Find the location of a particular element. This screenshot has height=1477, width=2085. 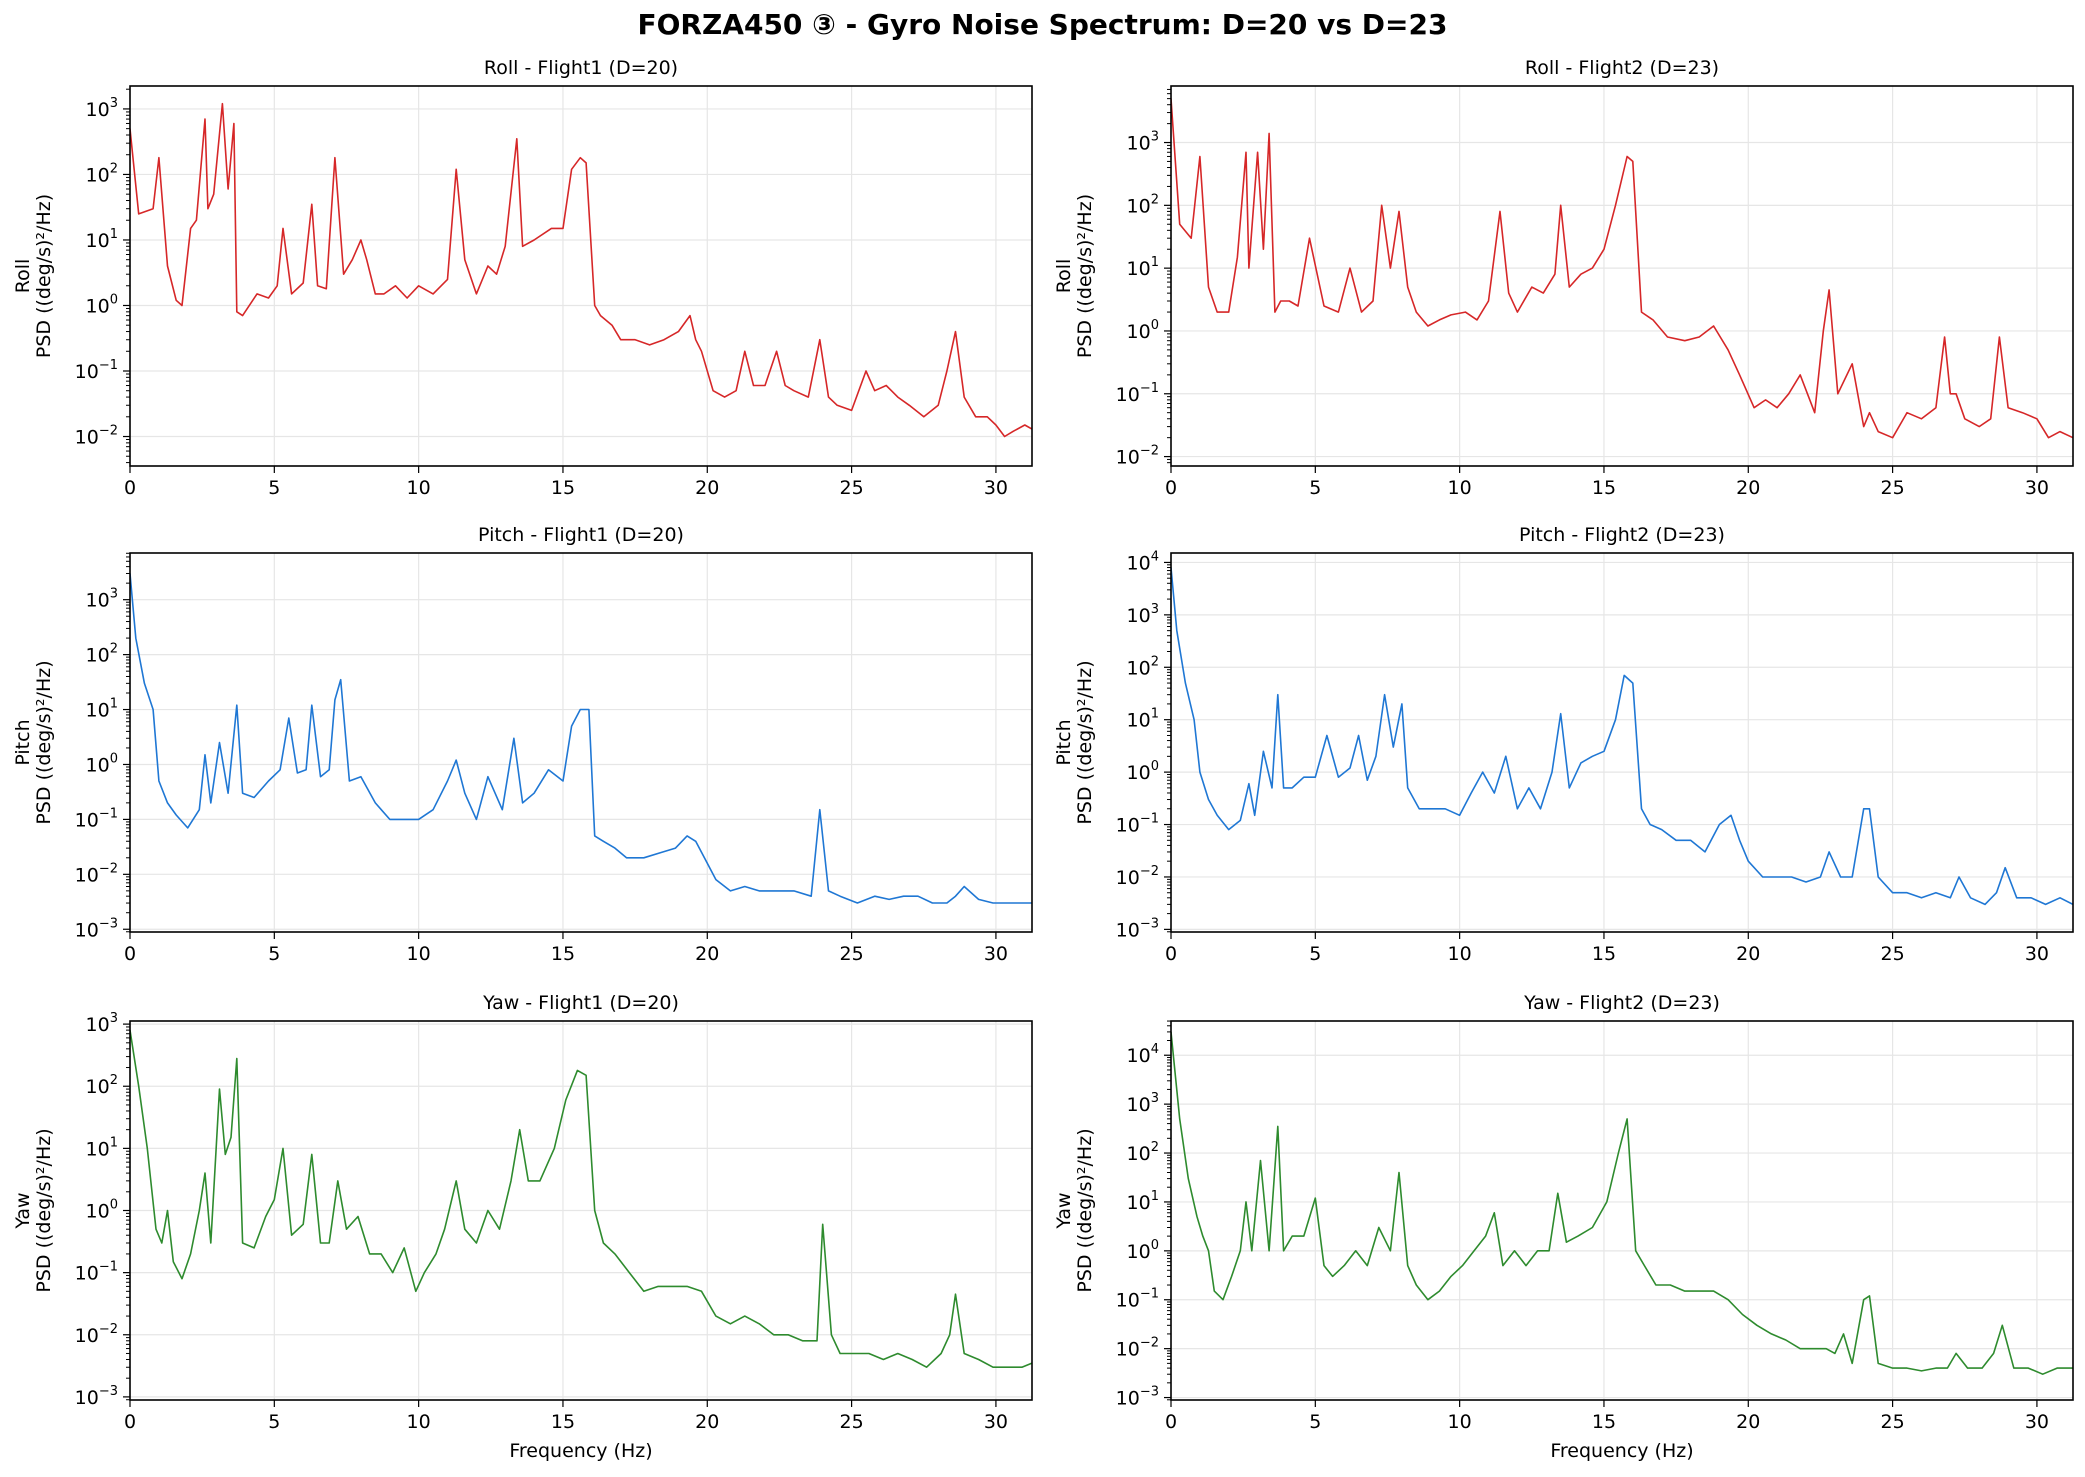

panel-title: Yaw - Flight1 (D=20) is located at coordinates (580, 1003).